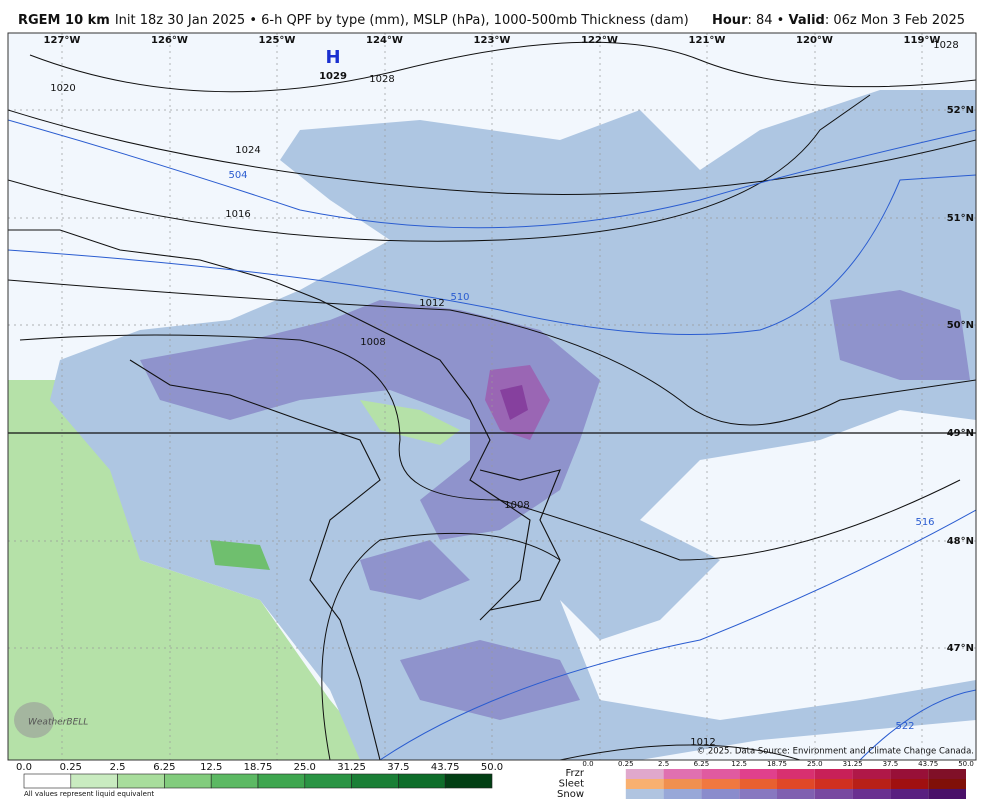 The image size is (984, 812). What do you see at coordinates (853, 764) in the screenshot?
I see `legend-value: 31.25` at bounding box center [853, 764].